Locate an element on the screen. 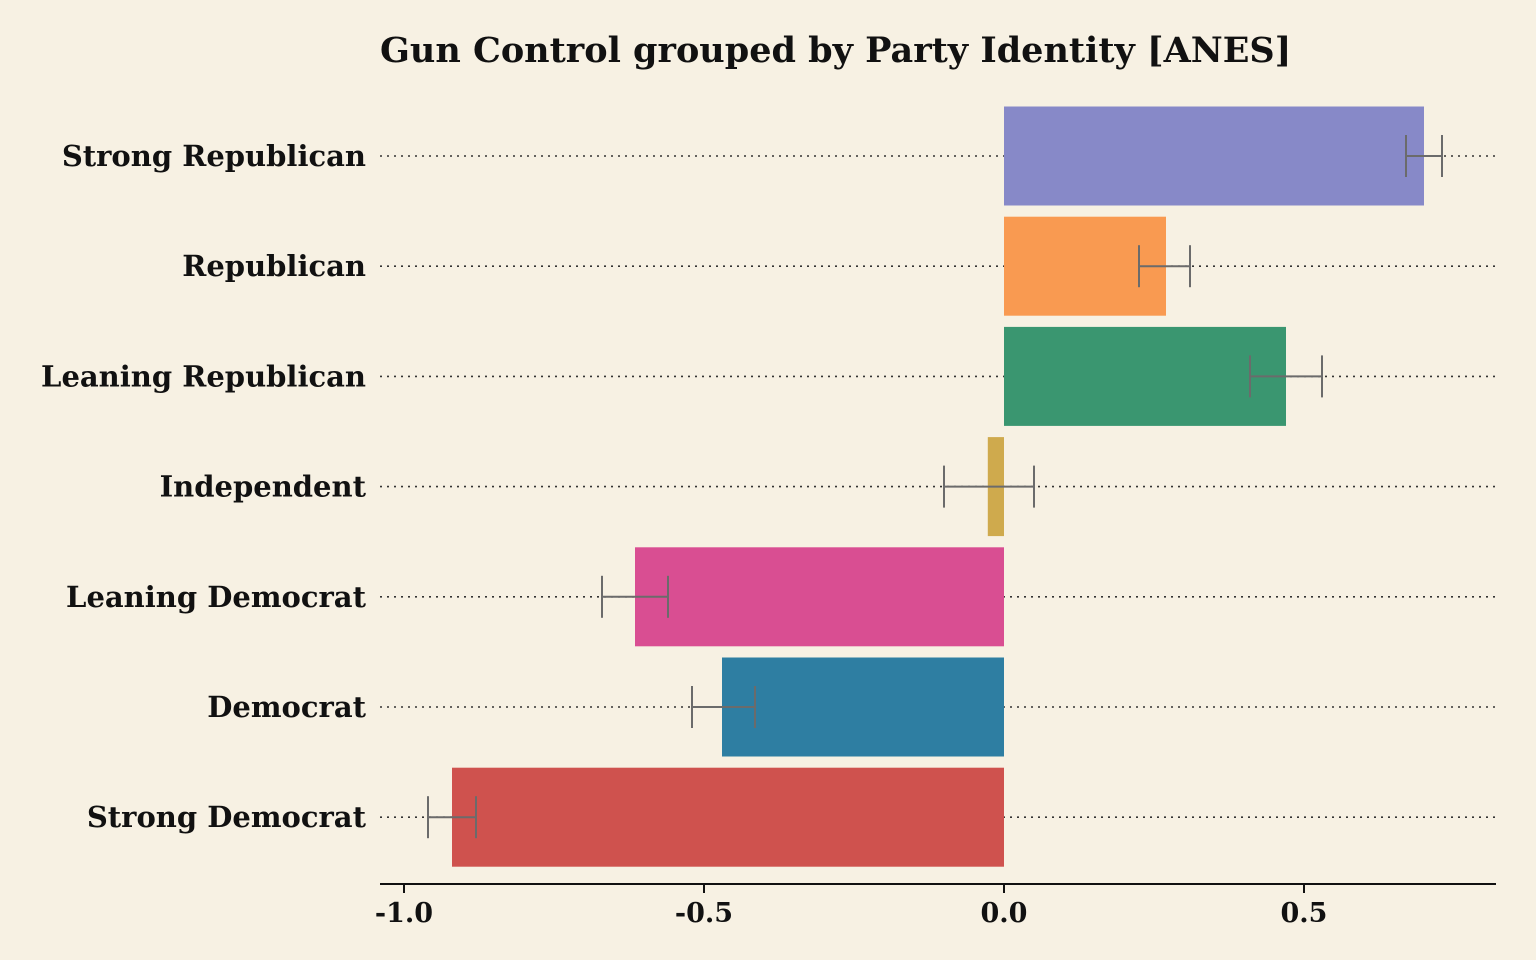 This screenshot has height=960, width=1536. category-label-leaning-republican: Leaning Republican is located at coordinates (203, 376).